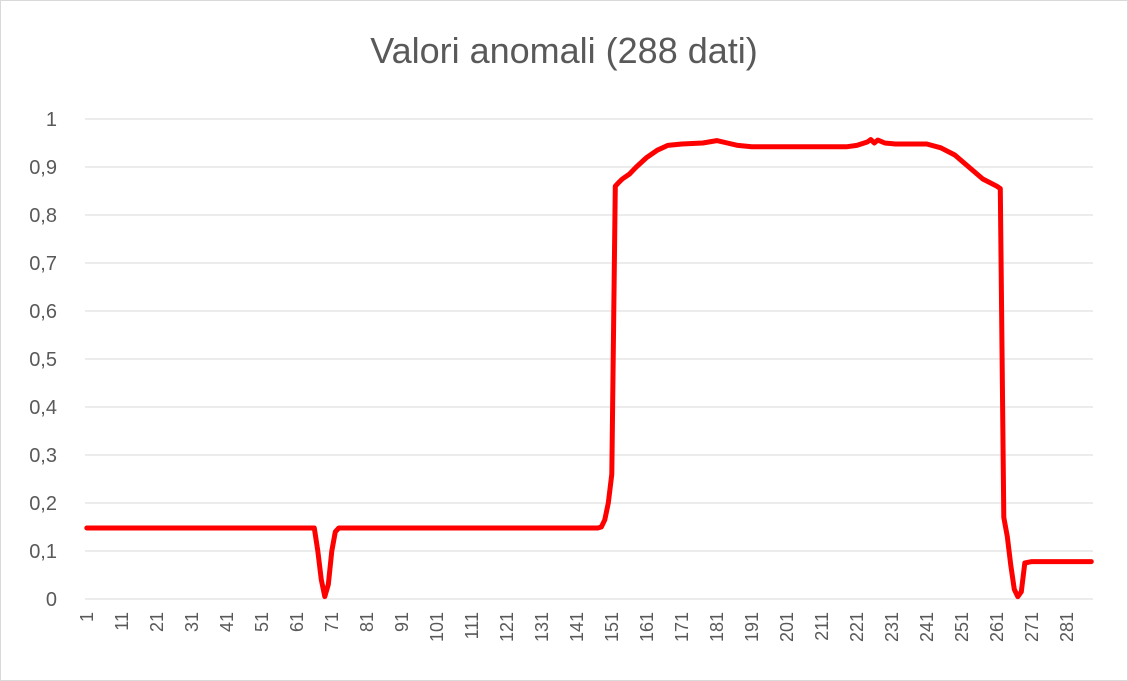  Describe the element at coordinates (227, 622) in the screenshot. I see `x-tick-label: 41` at that location.